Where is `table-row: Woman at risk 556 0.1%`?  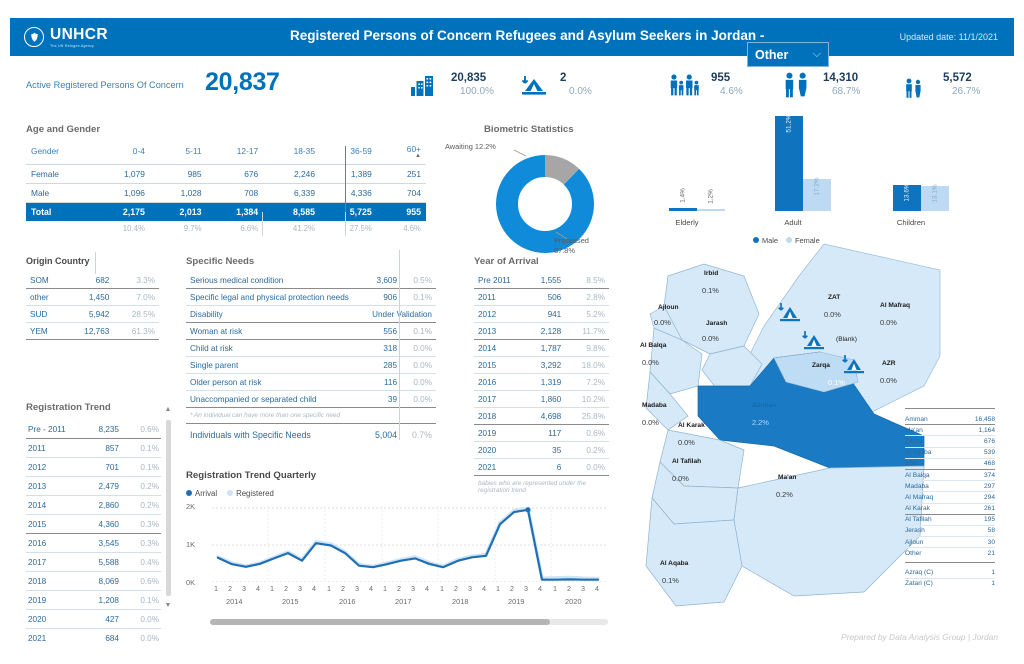 table-row: Woman at risk 556 0.1% is located at coordinates (311, 331).